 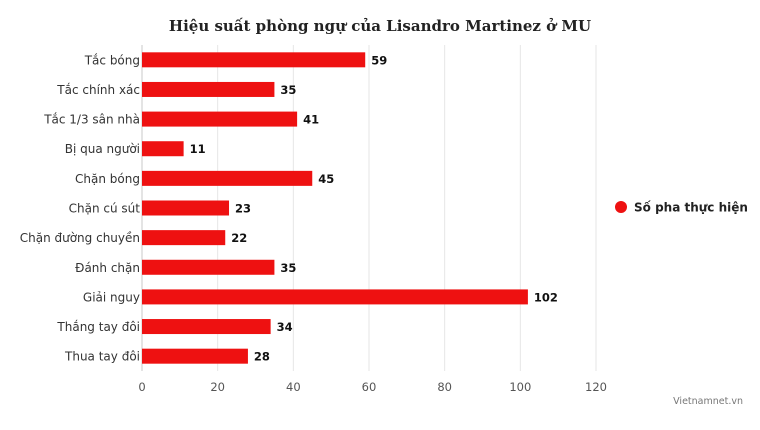 I want to click on category-label: Tắc 1/3 sân nhà, so click(x=91, y=120).